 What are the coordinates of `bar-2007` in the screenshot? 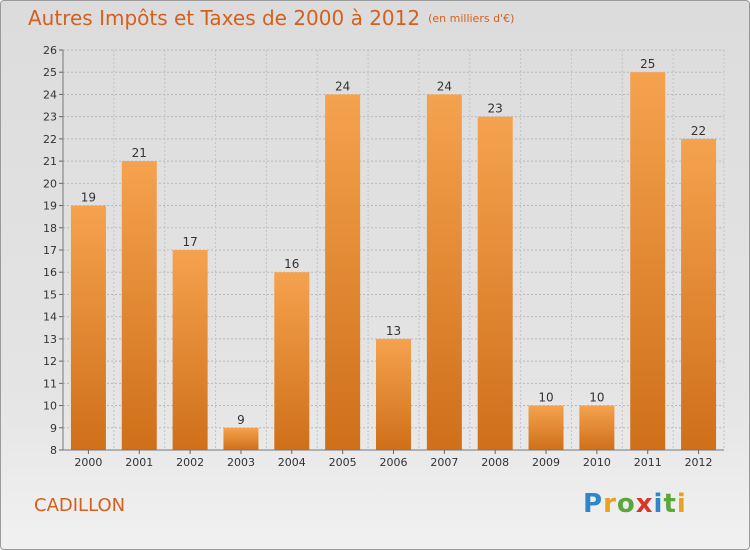 It's located at (444, 272).